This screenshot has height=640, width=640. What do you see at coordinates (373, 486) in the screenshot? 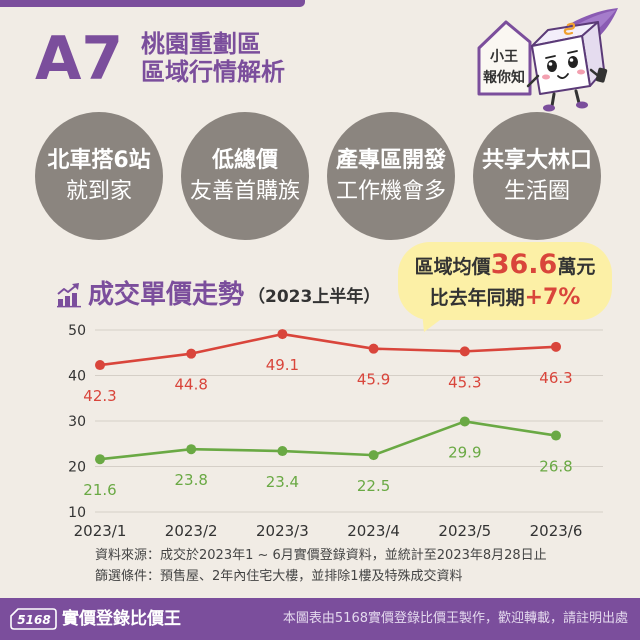
I see `data-label: 22.5` at bounding box center [373, 486].